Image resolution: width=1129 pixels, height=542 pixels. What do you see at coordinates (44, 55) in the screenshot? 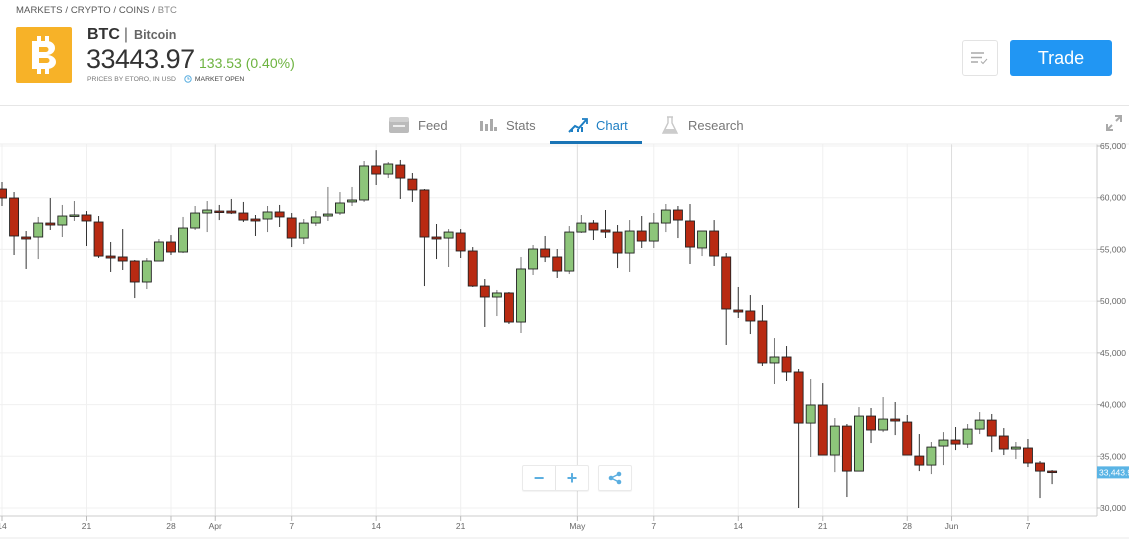
I see `bitcoin-logo` at bounding box center [44, 55].